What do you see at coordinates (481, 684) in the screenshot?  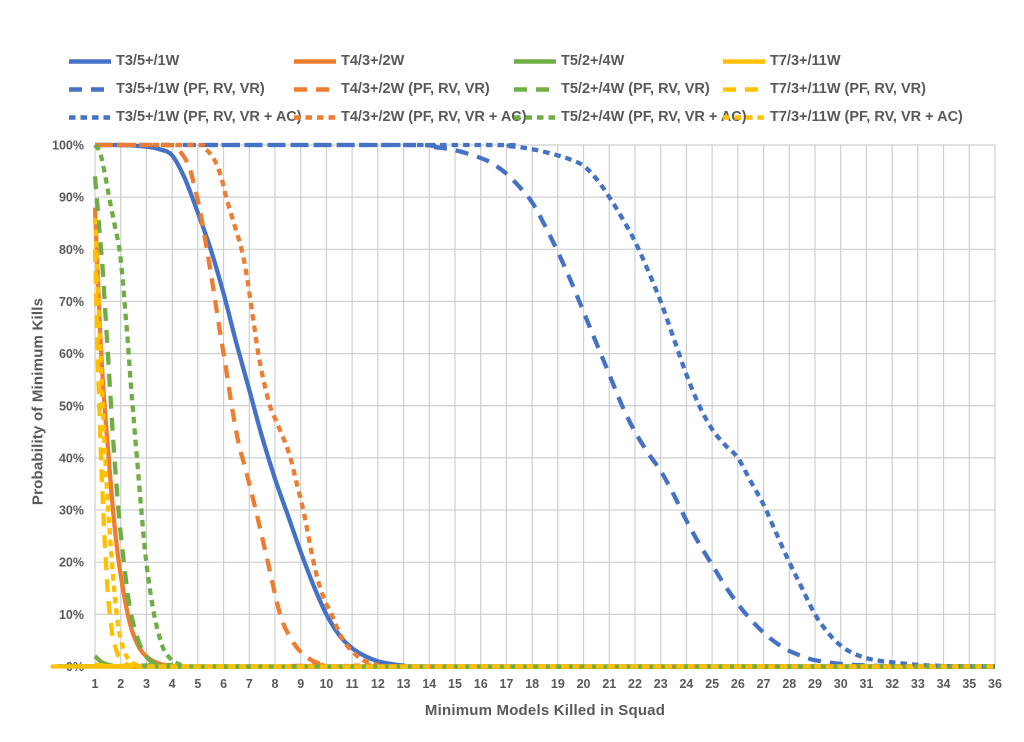 I see `x-tick-label: 16` at bounding box center [481, 684].